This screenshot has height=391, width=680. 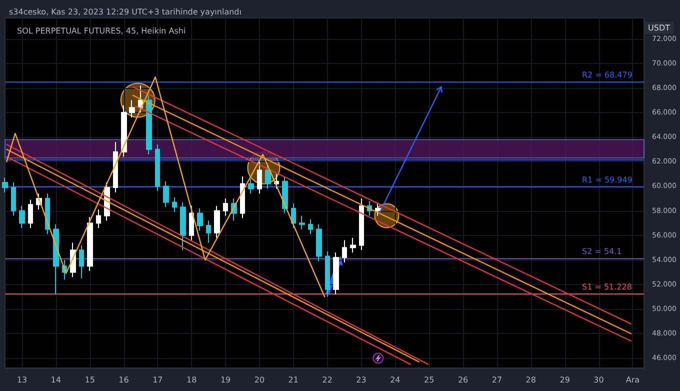 I want to click on x-tick-label: 16, so click(x=123, y=380).